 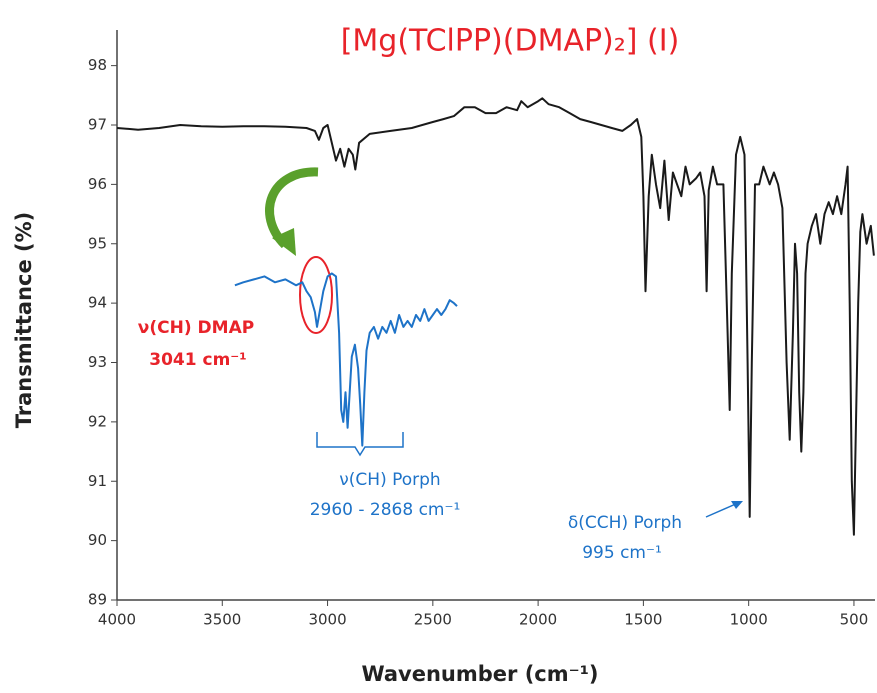 I want to click on x-tick-label: 4000, so click(x=117, y=620).